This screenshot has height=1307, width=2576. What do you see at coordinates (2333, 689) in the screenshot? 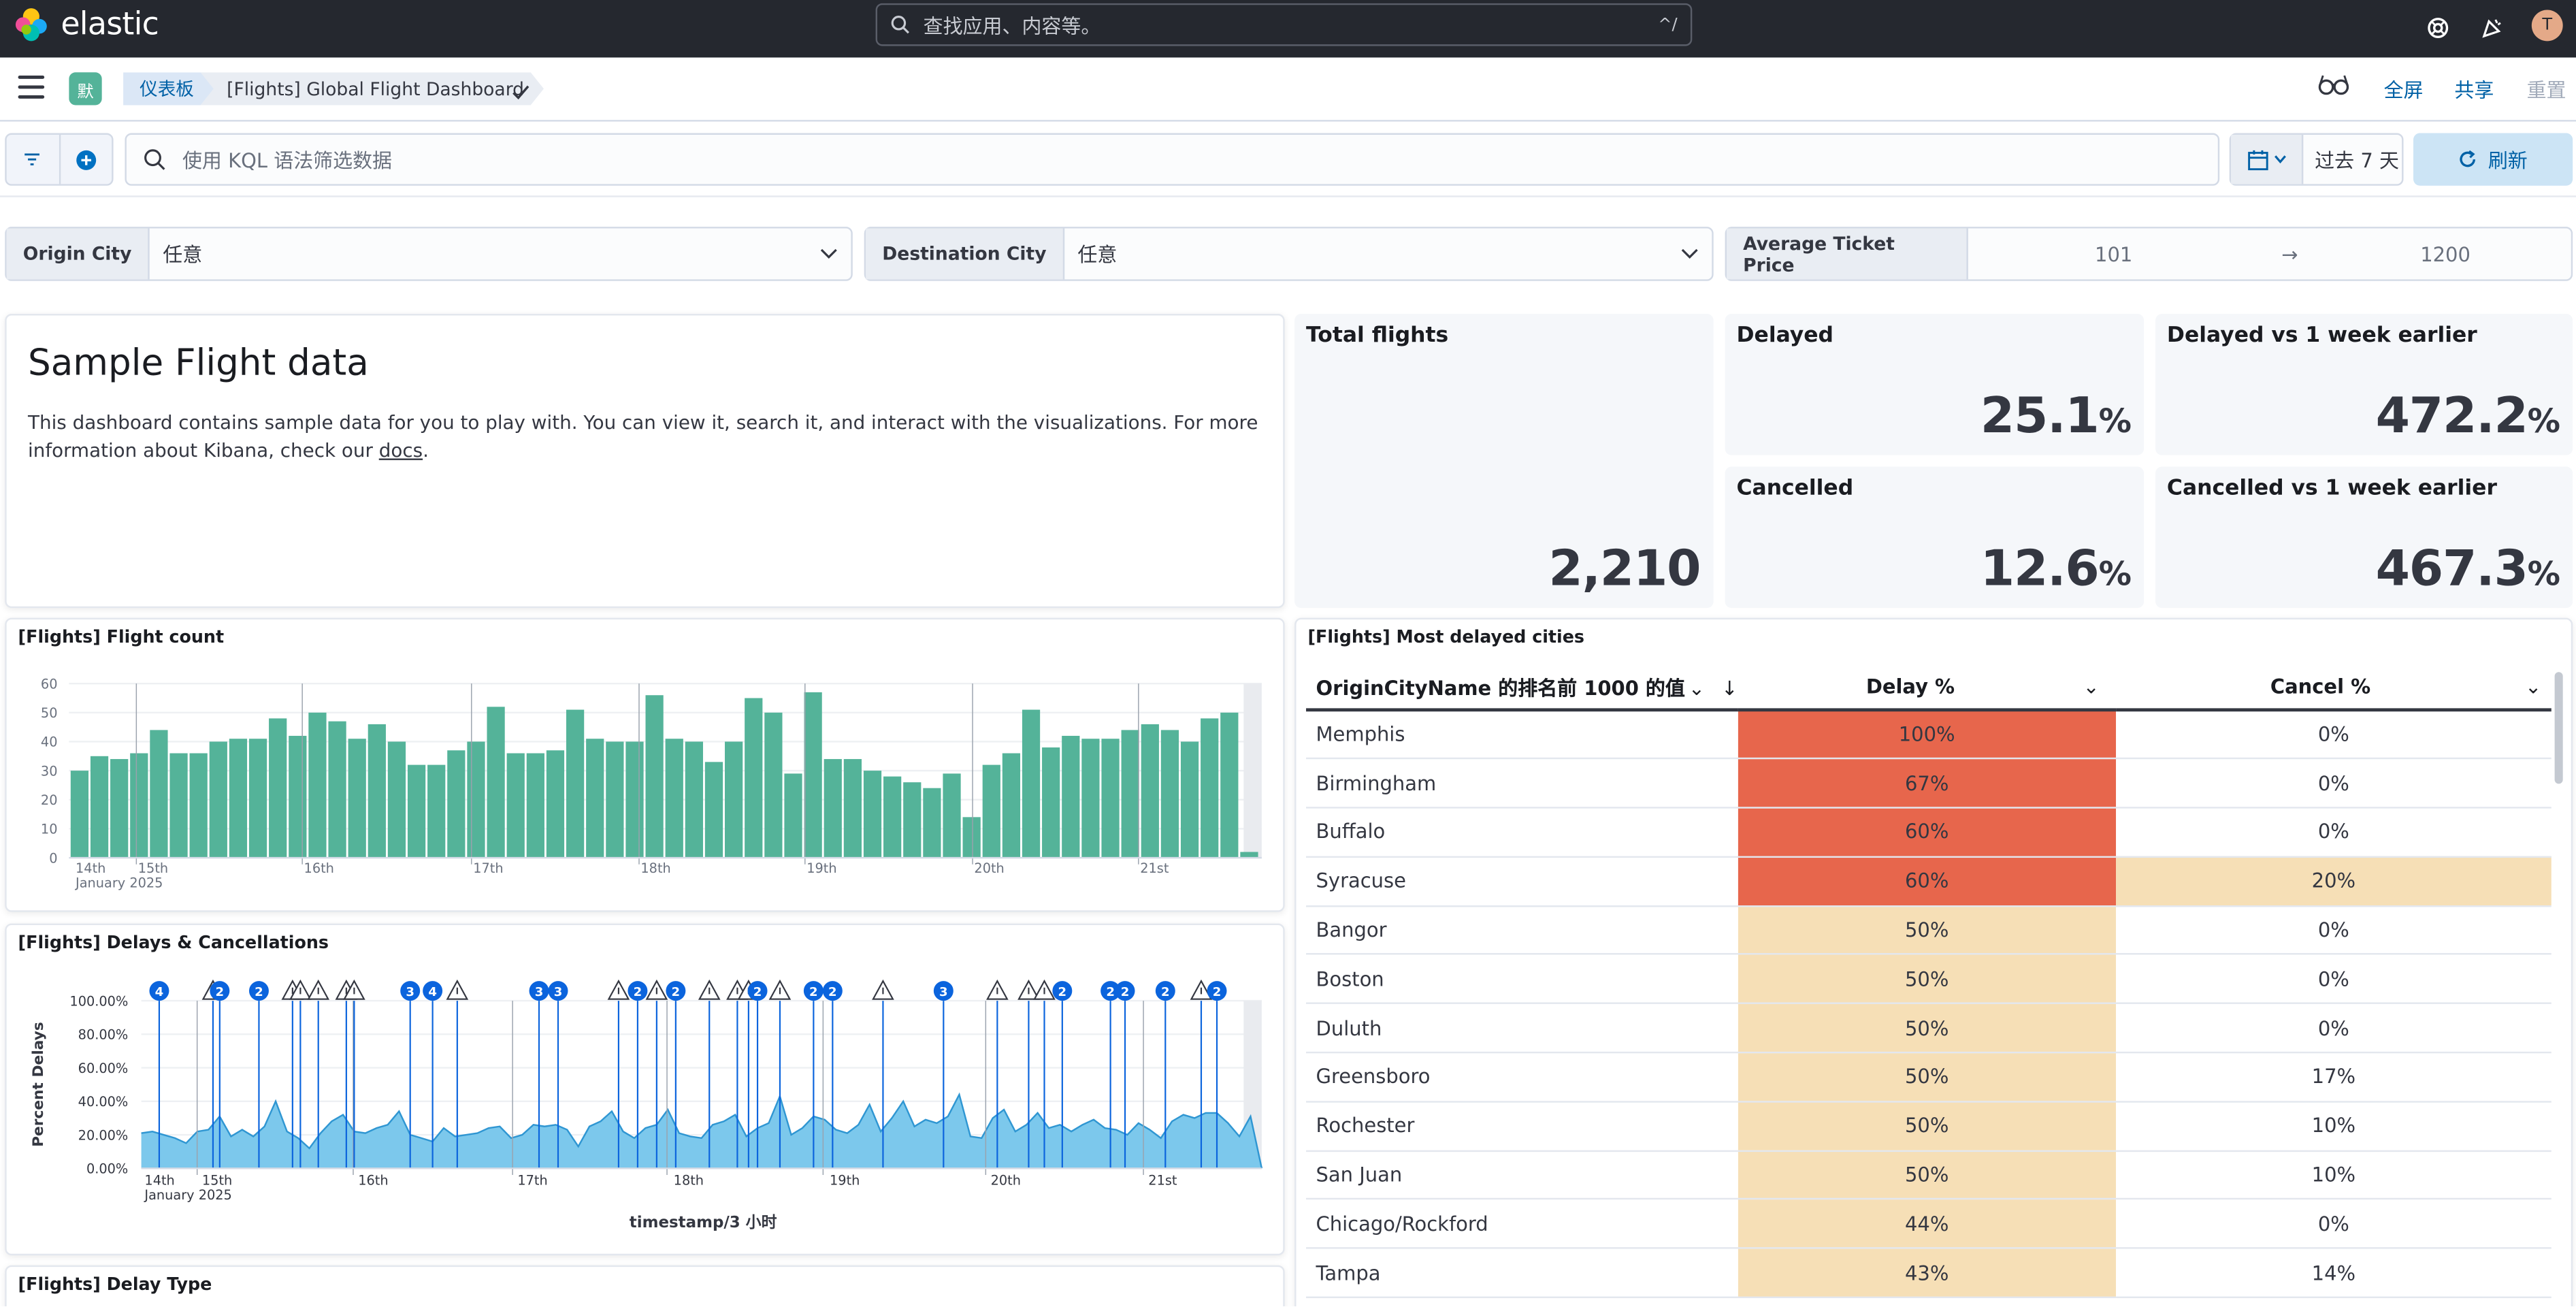
I see `column-header-cancel: Cancel % ⌄` at bounding box center [2333, 689].